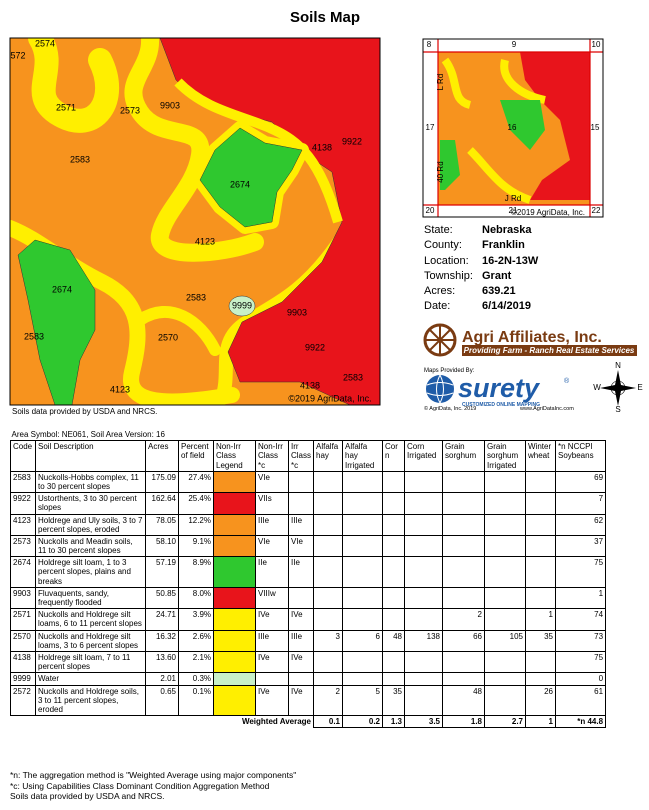 This screenshot has height=810, width=649. I want to click on table-cell: 26, so click(540, 700).